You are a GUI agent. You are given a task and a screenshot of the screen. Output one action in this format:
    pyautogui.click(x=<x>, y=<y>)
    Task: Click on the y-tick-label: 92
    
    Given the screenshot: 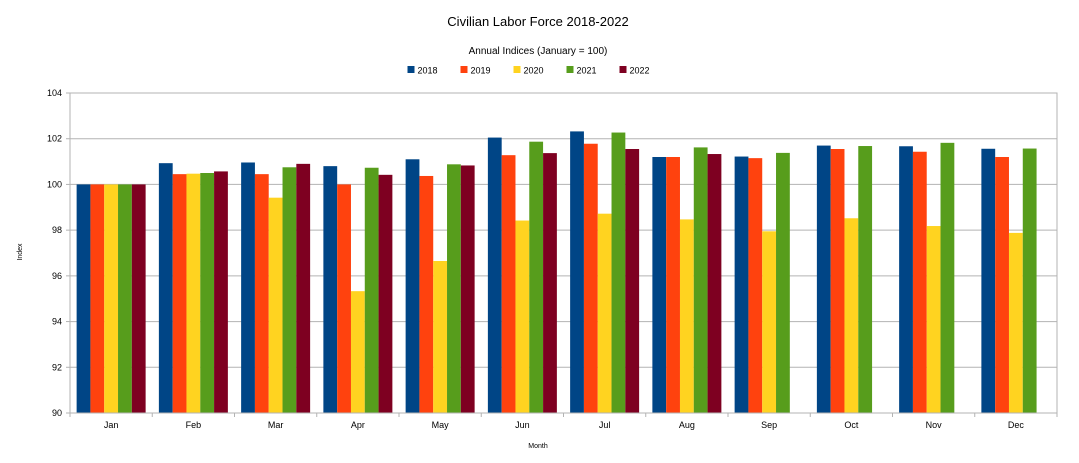 What is the action you would take?
    pyautogui.click(x=57, y=367)
    